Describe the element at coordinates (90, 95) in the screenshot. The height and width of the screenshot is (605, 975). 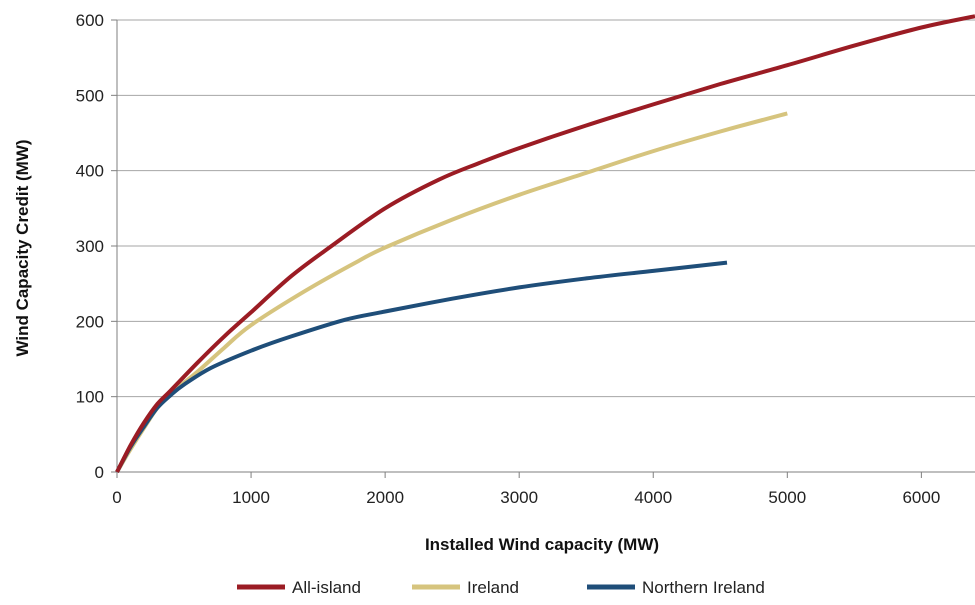
I see `y-tick-label: 500` at that location.